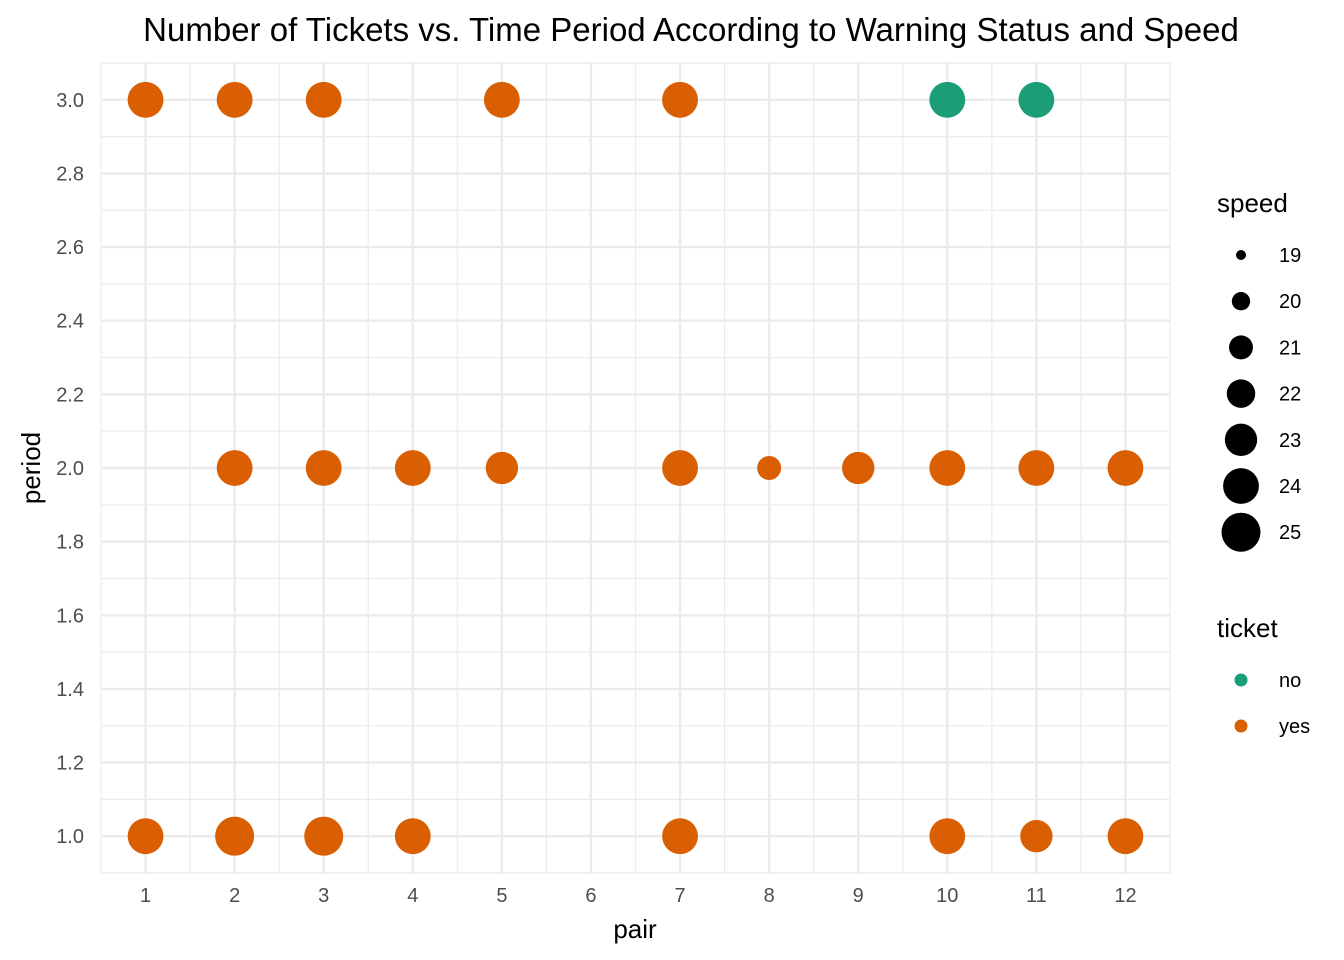 This screenshot has height=960, width=1344. I want to click on color-legend-label: no, so click(1290, 681).